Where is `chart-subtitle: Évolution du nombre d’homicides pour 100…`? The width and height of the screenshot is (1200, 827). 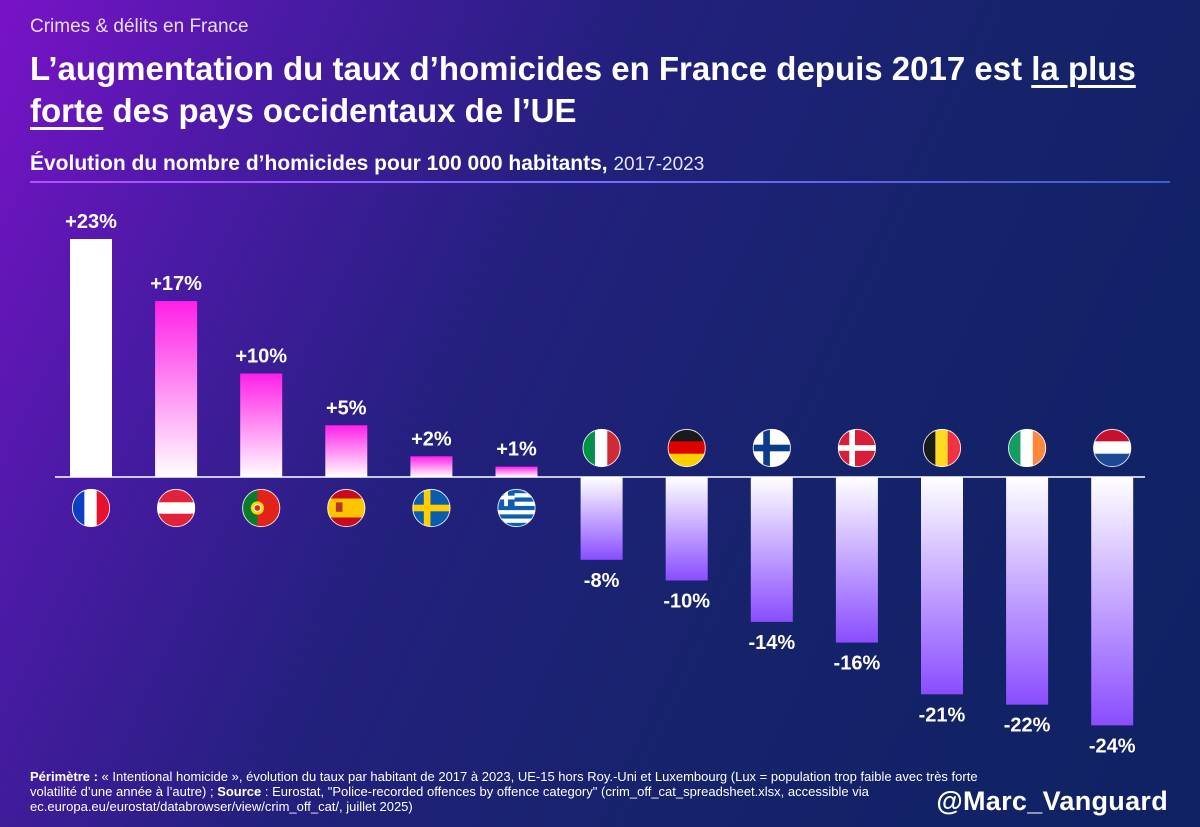
chart-subtitle: Évolution du nombre d’homicides pour 100… is located at coordinates (367, 164).